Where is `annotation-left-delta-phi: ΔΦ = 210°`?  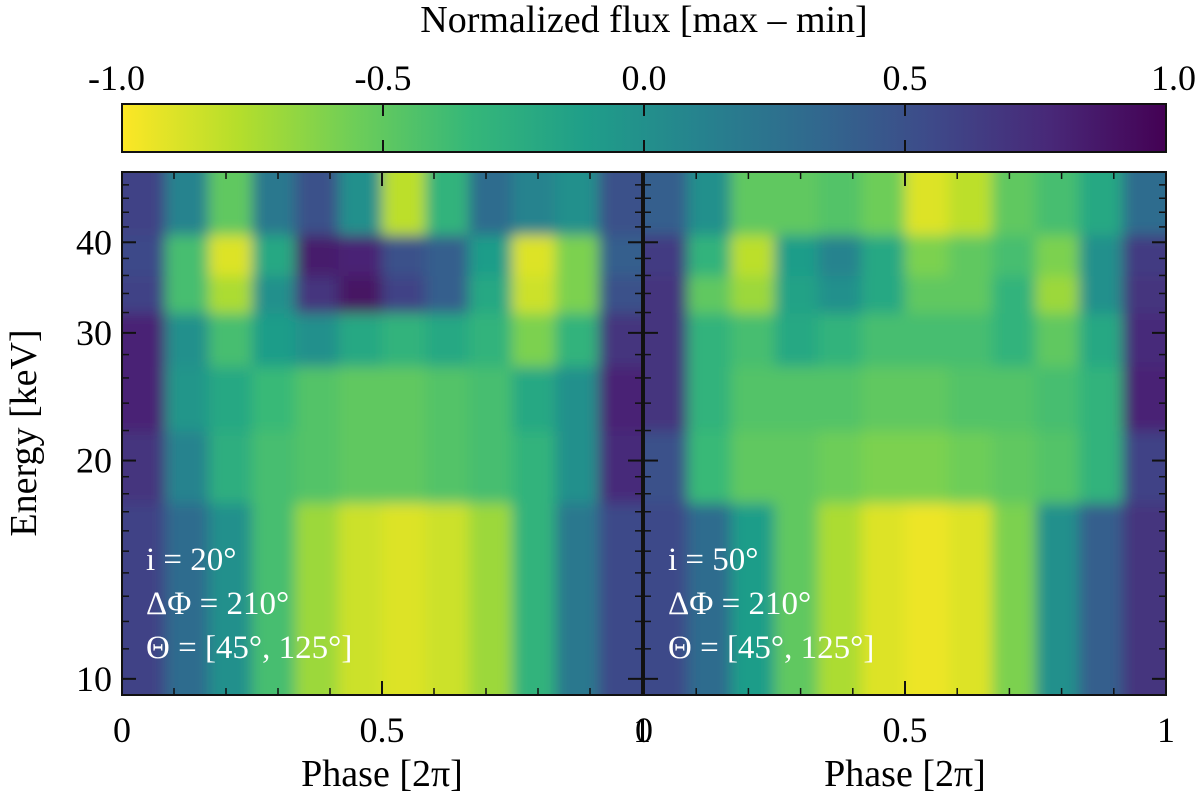
annotation-left-delta-phi: ΔΦ = 210° is located at coordinates (218, 604).